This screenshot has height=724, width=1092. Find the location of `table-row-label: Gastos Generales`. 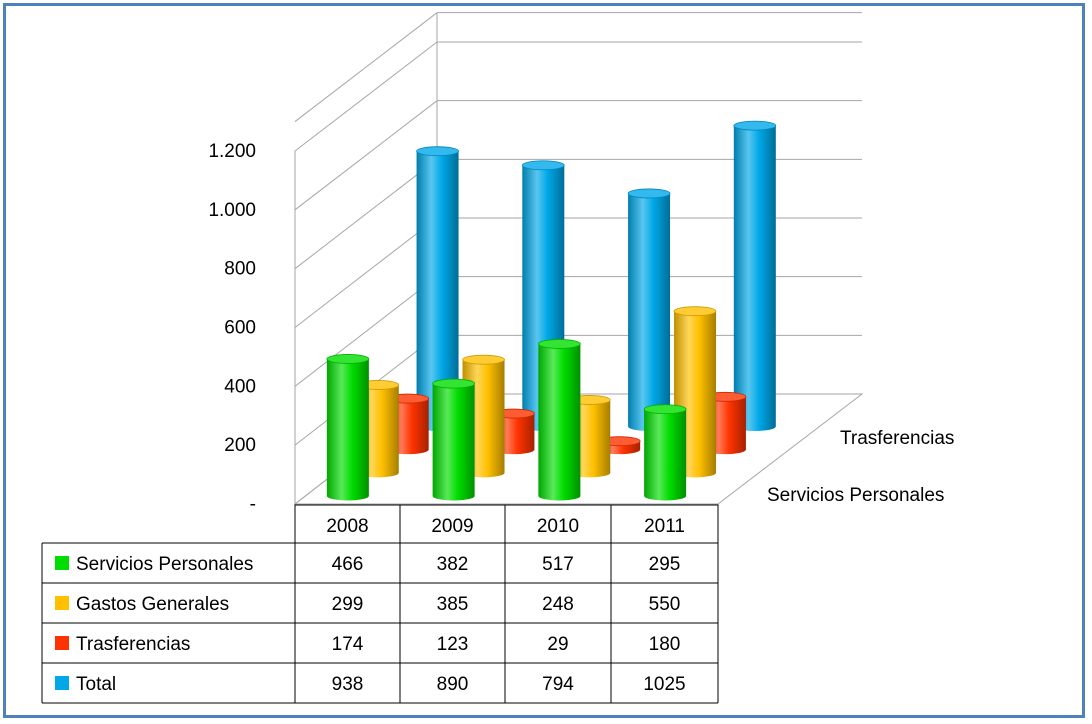

table-row-label: Gastos Generales is located at coordinates (152, 604).